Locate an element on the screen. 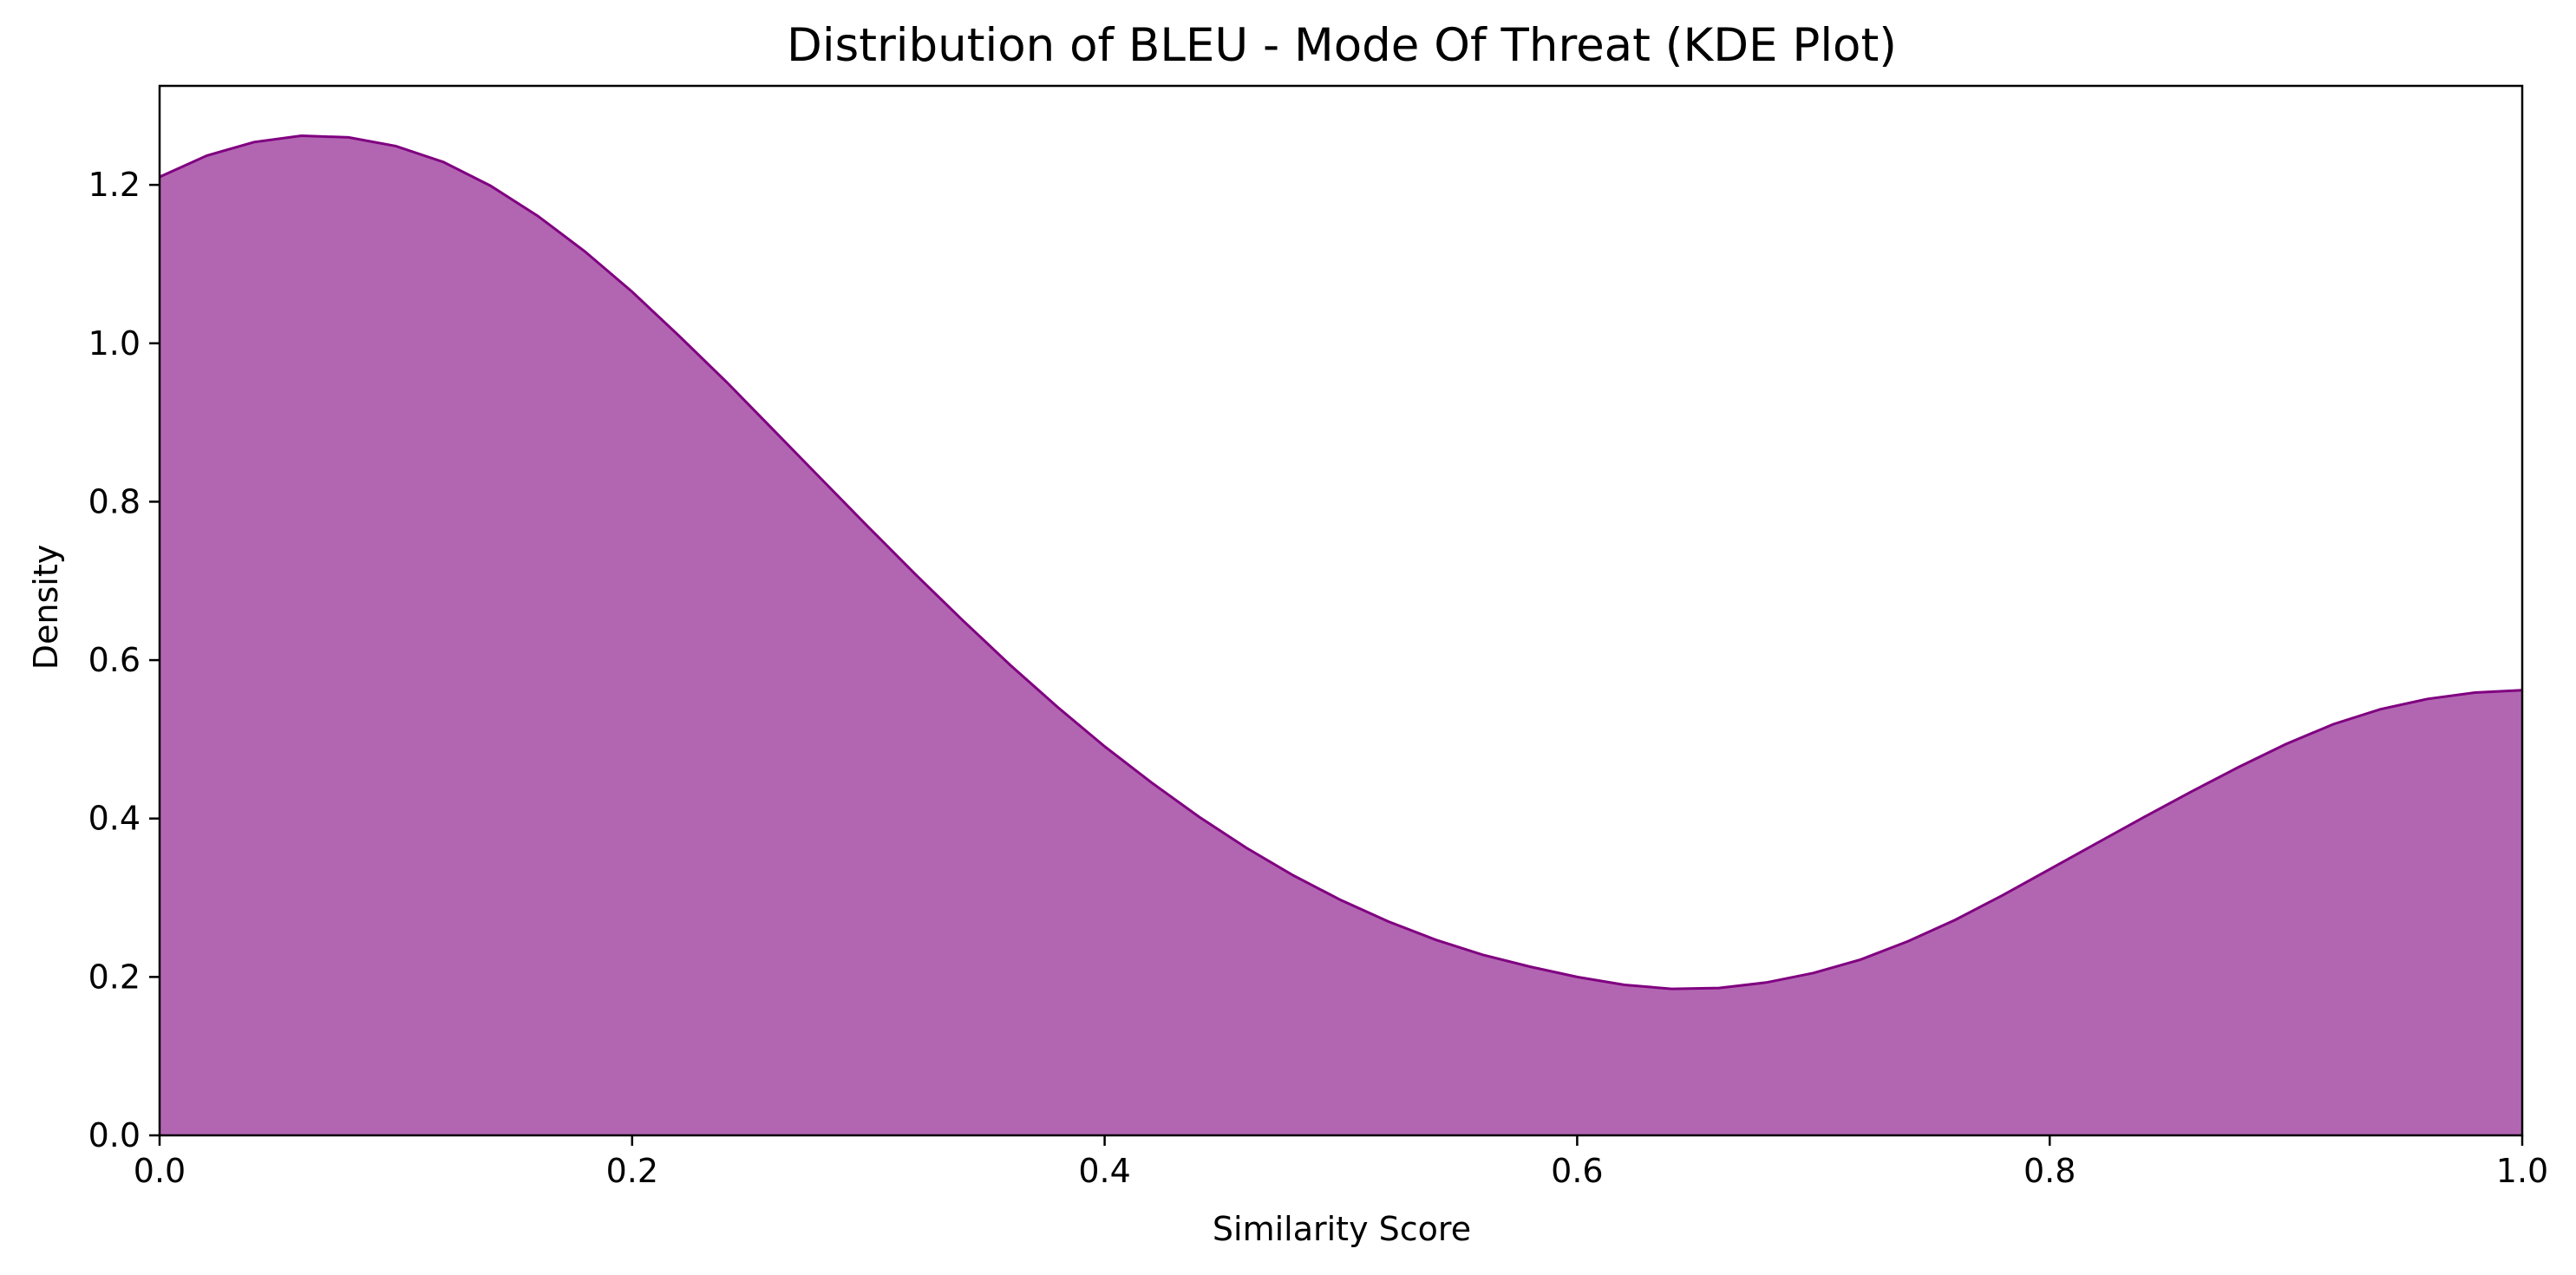 This screenshot has width=2576, height=1275. x-tick-label: 0.8 is located at coordinates (2050, 1171).